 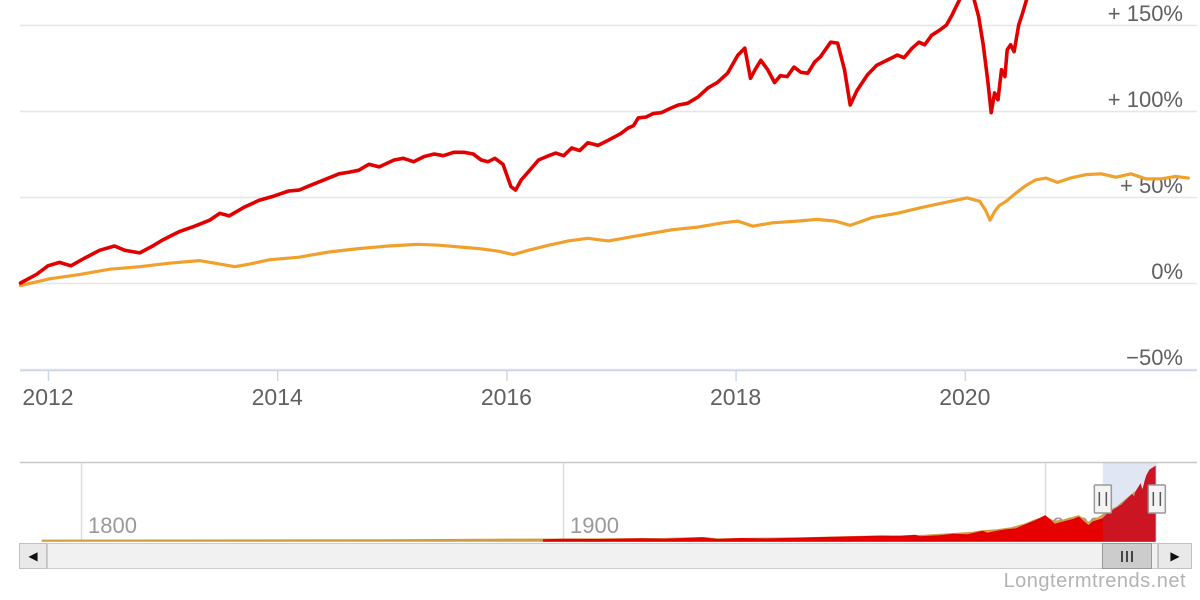 I want to click on navigator-left-handle, so click(x=1103, y=499).